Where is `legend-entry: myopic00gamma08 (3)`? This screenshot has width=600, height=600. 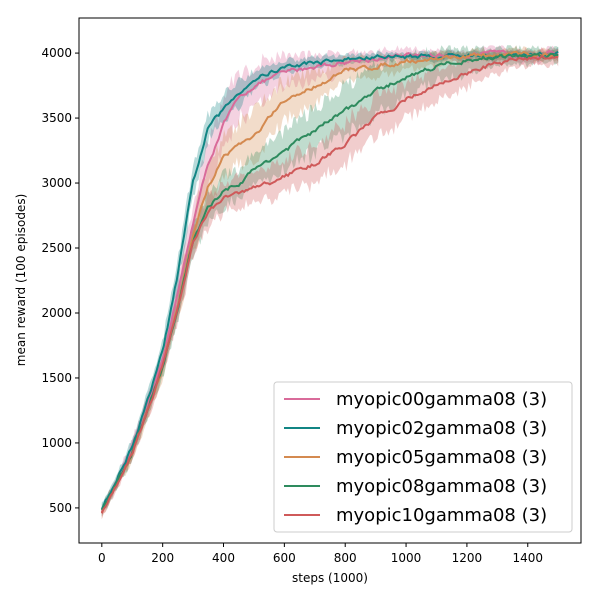
legend-entry: myopic00gamma08 (3) is located at coordinates (441, 399).